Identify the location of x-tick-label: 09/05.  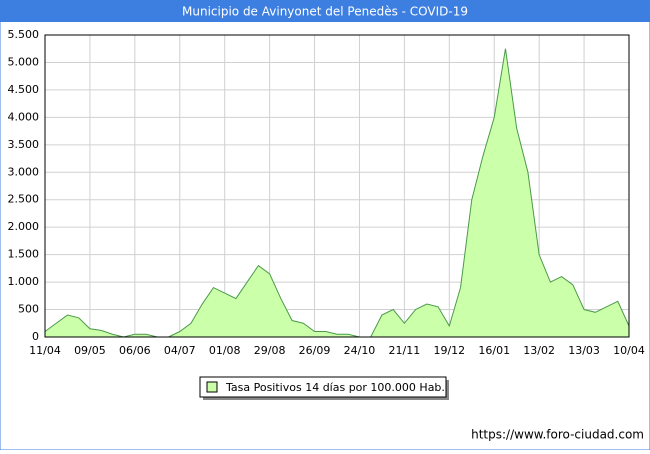
(90, 350).